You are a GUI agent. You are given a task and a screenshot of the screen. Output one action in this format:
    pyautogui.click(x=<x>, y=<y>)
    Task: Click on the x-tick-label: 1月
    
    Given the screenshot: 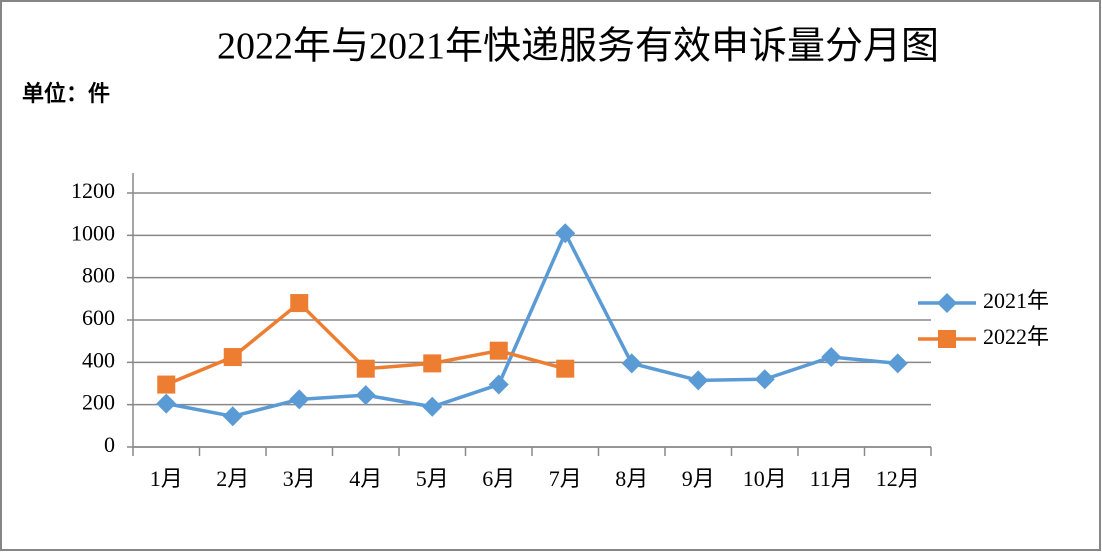 What is the action you would take?
    pyautogui.click(x=166, y=478)
    